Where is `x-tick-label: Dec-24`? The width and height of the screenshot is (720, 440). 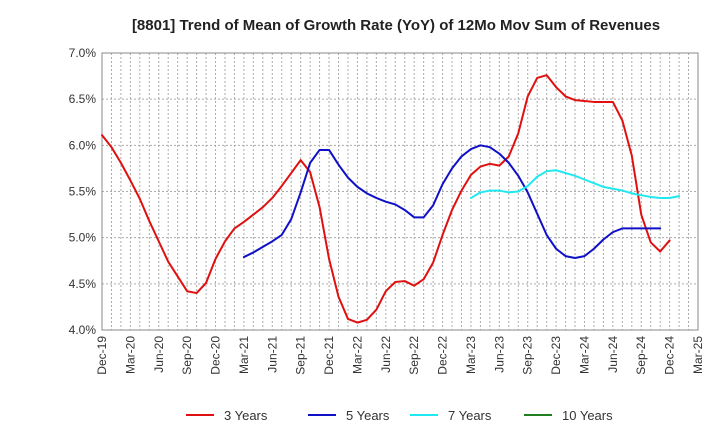
x-tick-label: Dec-24 is located at coordinates (670, 355).